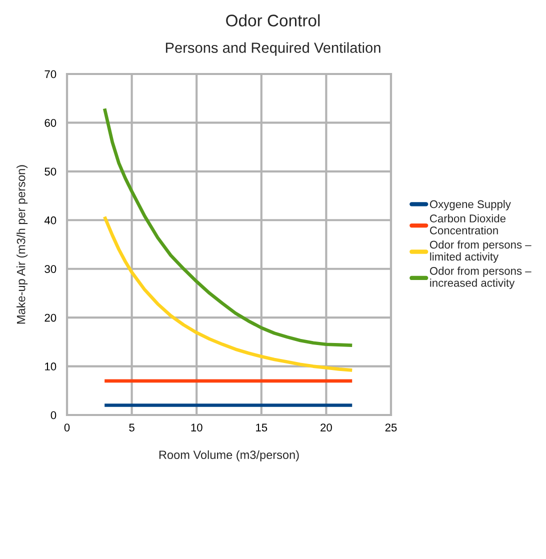  I want to click on y-tick-label: 10, so click(50, 366).